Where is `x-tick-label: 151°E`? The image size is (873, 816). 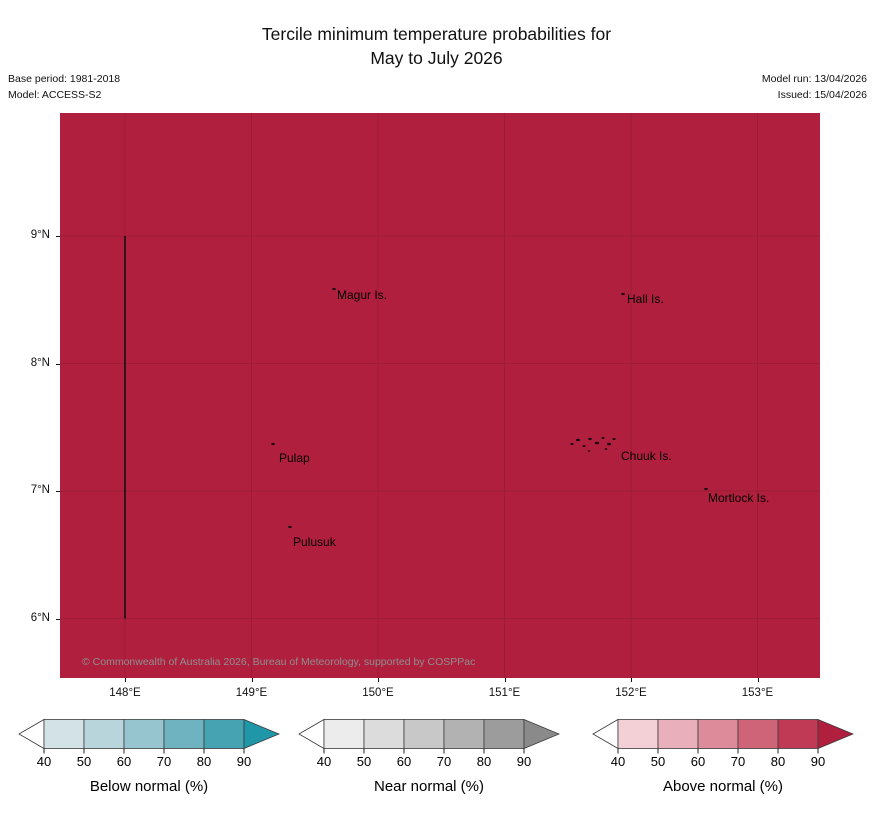 x-tick-label: 151°E is located at coordinates (504, 693).